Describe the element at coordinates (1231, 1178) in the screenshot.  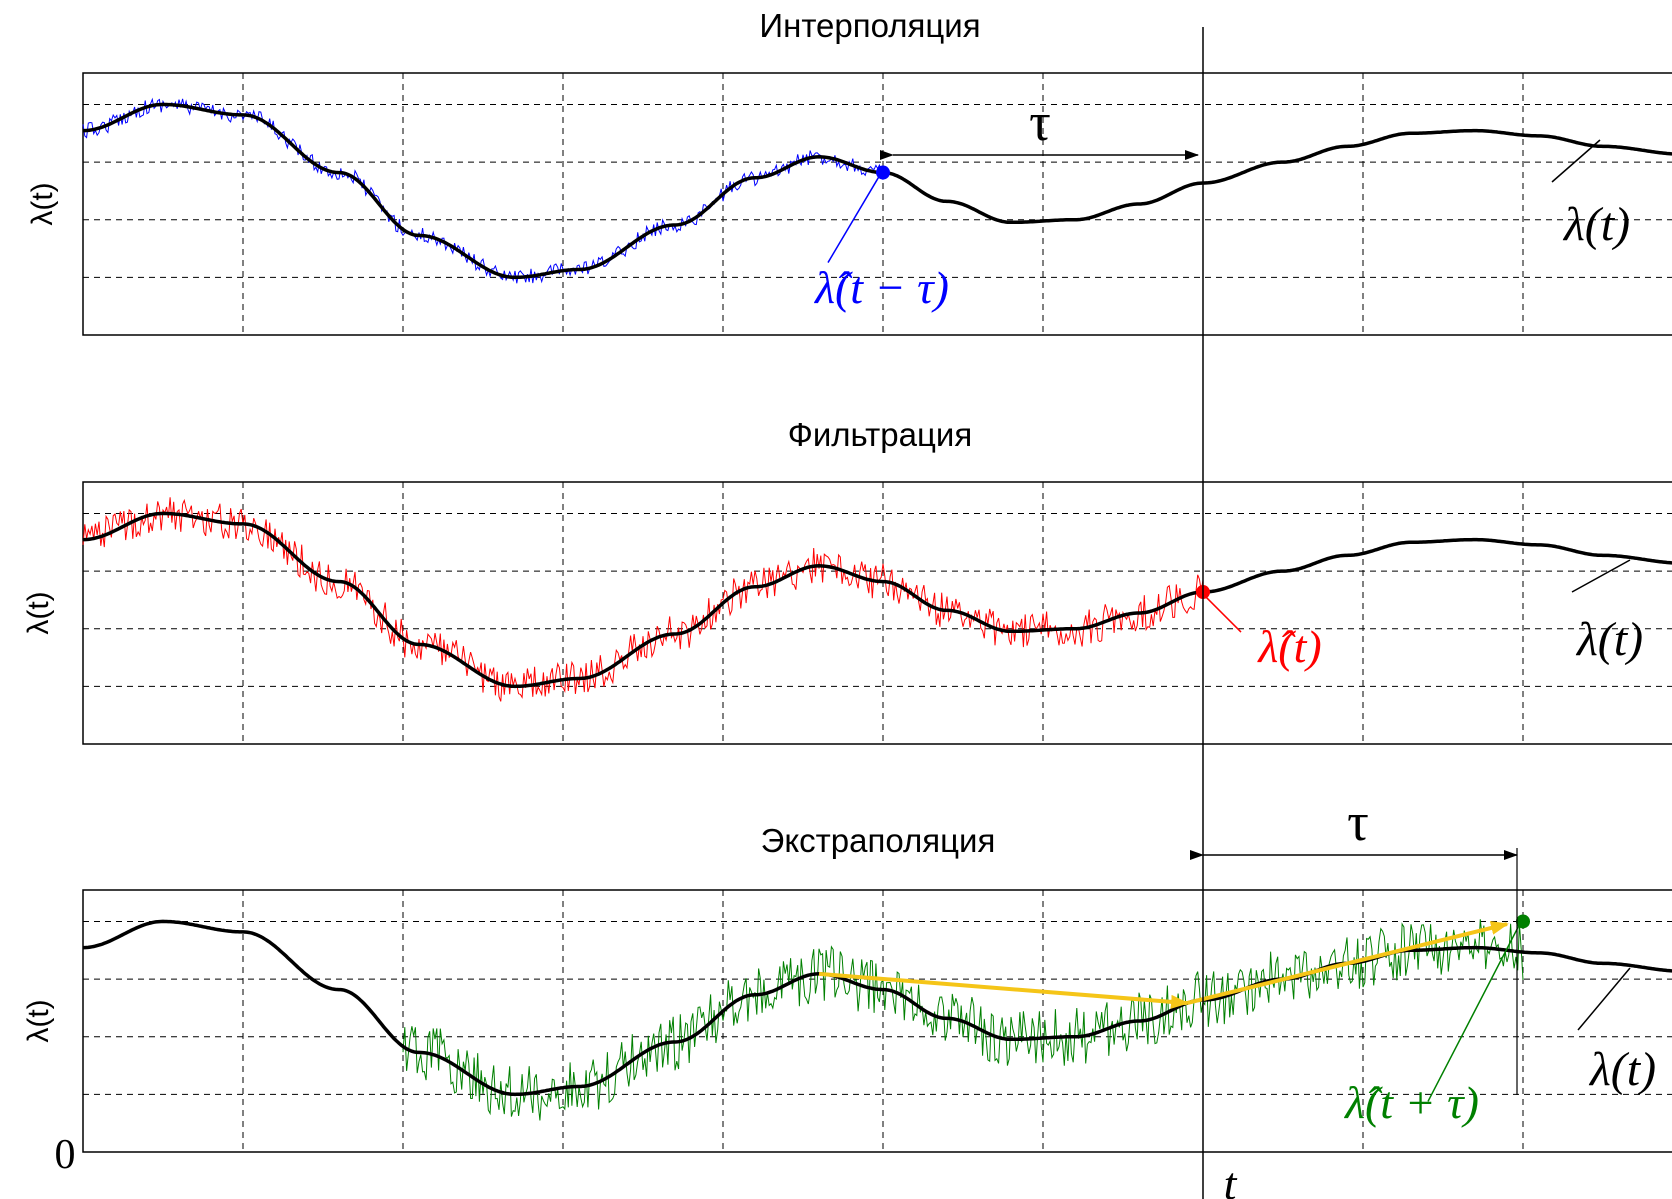
I see `current-time-label: t` at that location.